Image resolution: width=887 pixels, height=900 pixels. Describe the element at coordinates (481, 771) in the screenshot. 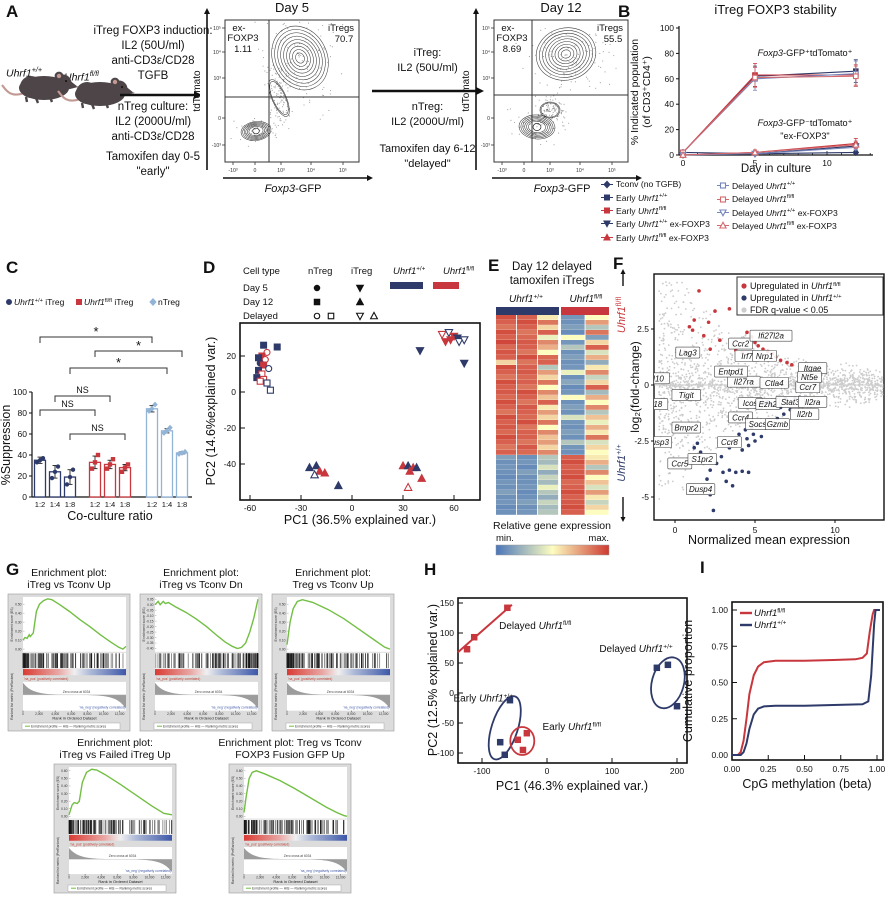

I see `svg-text: -100` at that location.